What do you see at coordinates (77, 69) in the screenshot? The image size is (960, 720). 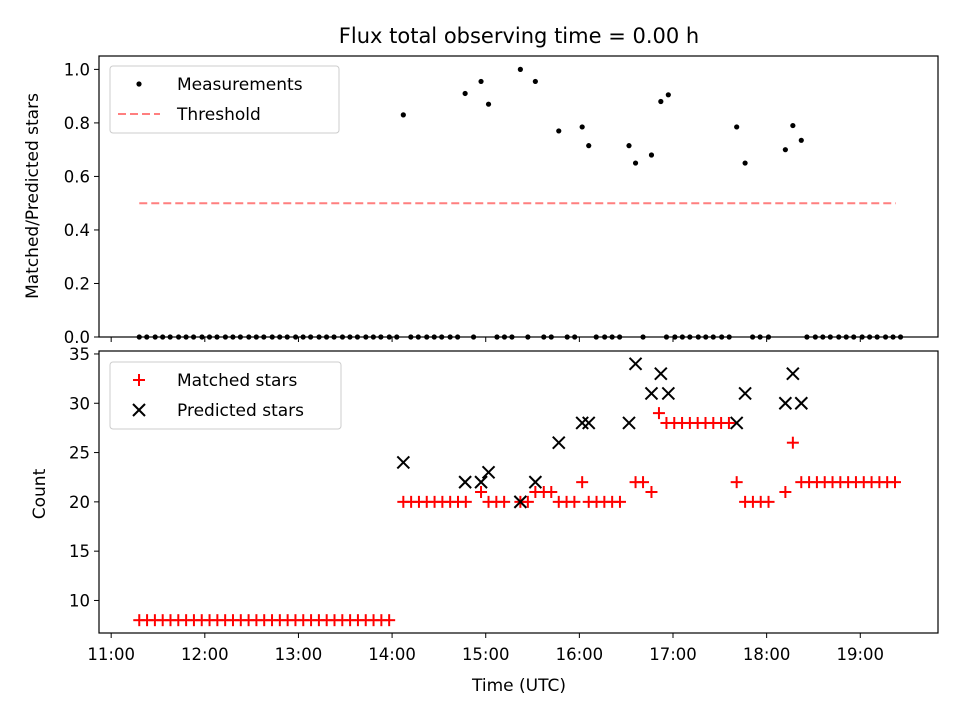 I see `ratio-y-tick-label: 1.0` at bounding box center [77, 69].